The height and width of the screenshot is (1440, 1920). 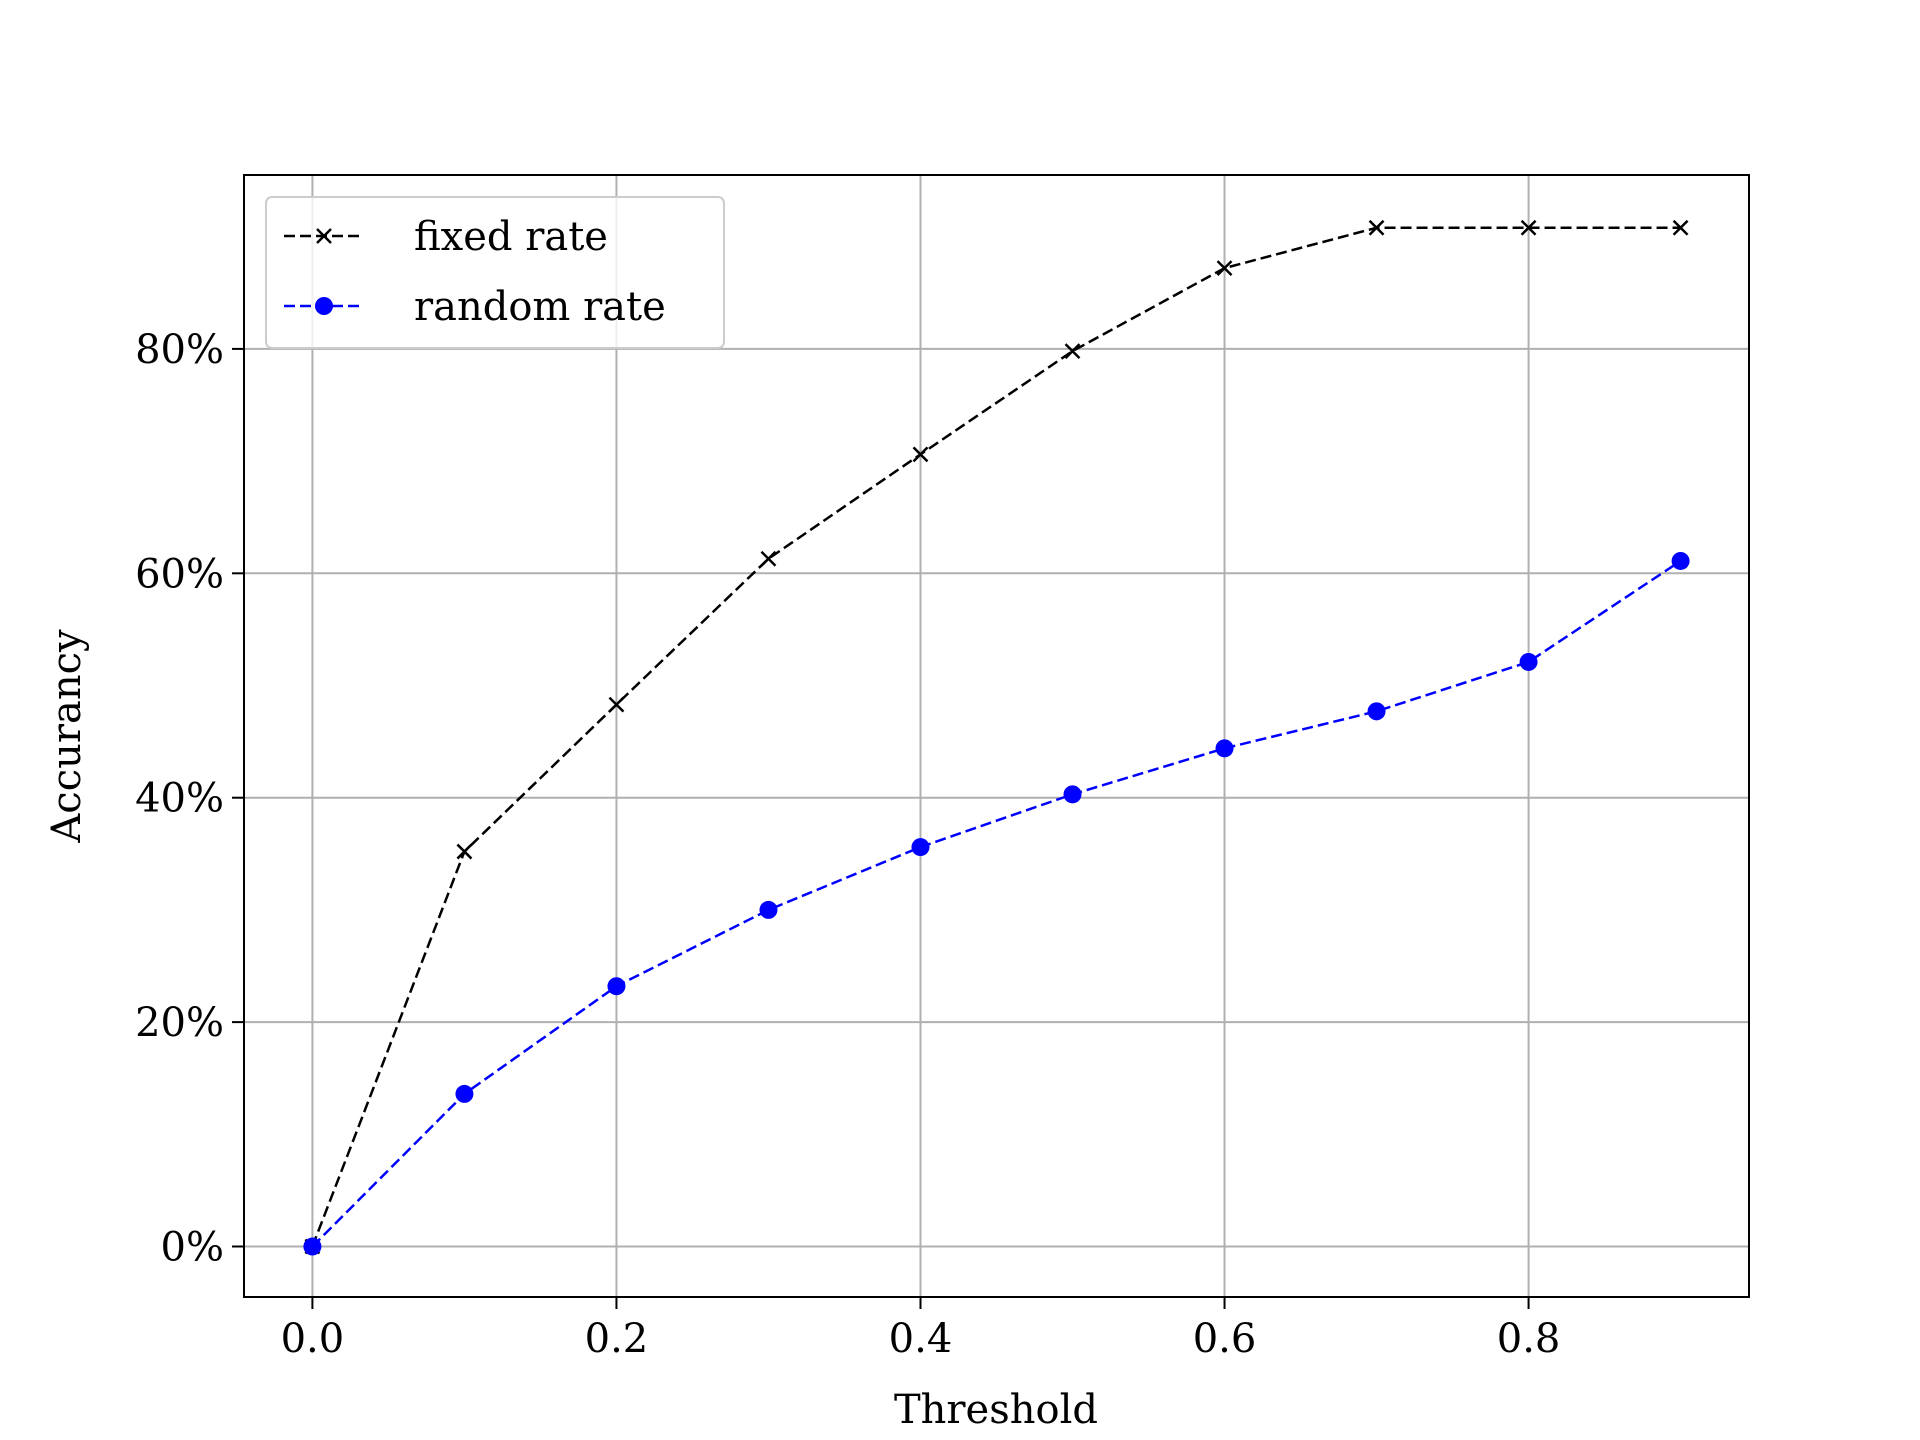 What do you see at coordinates (1225, 1339) in the screenshot?
I see `x-tick-label: 0.6` at bounding box center [1225, 1339].